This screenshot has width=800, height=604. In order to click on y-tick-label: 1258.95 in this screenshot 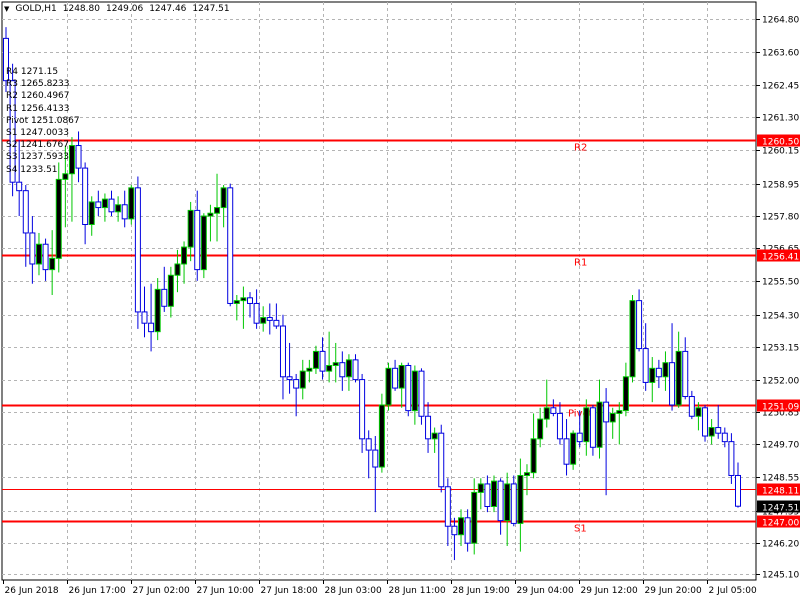, I will do `click(780, 186)`.